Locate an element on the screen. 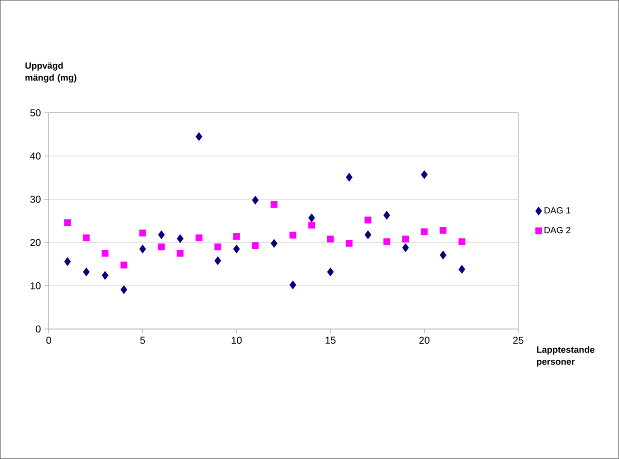  y-tick-label: 0 is located at coordinates (38, 329).